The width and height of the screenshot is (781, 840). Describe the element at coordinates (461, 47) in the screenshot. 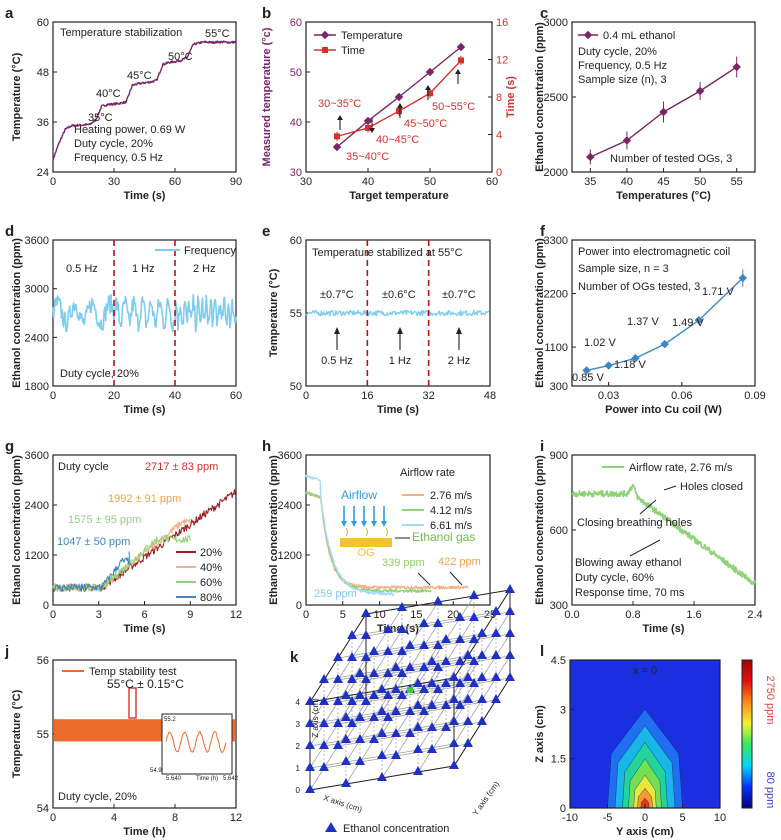

I see `temperature-point` at that location.